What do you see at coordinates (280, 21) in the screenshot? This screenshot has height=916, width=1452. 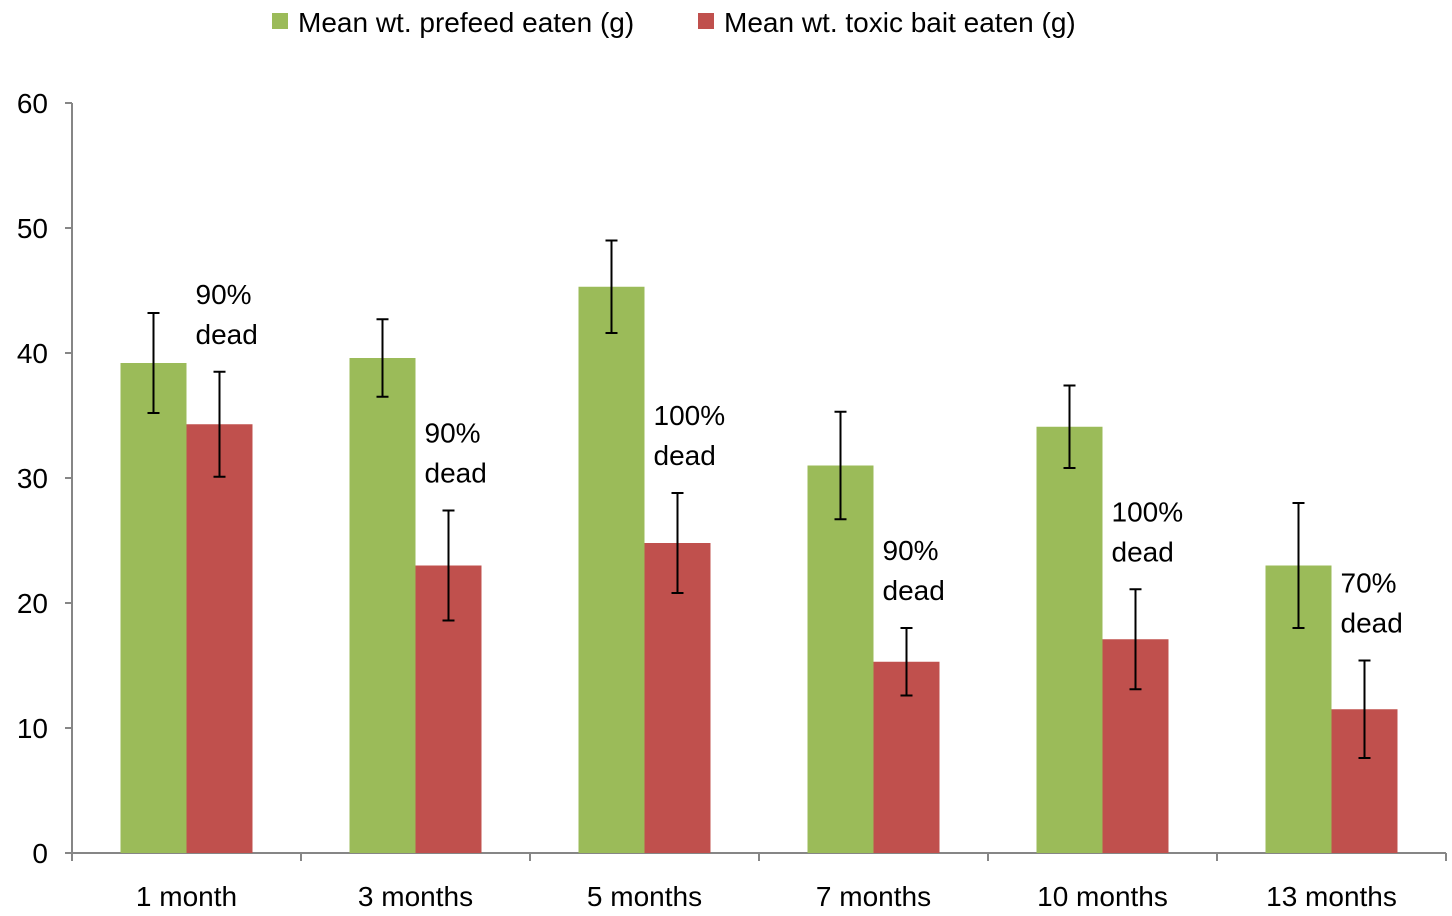 I see `legend-swatch-prefeed` at bounding box center [280, 21].